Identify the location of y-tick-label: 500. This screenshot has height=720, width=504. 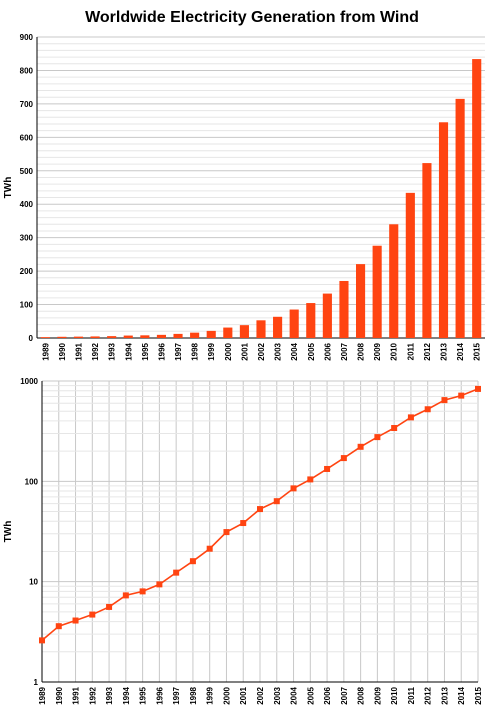
(27, 171).